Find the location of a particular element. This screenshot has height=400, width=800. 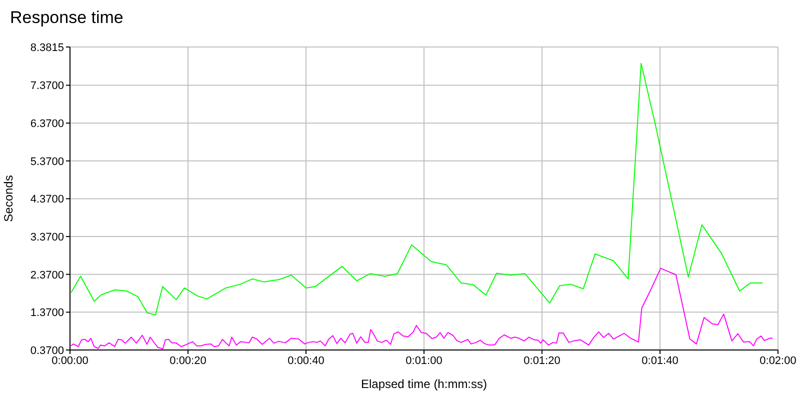

x-tick-label: 0:00:20 is located at coordinates (188, 360).